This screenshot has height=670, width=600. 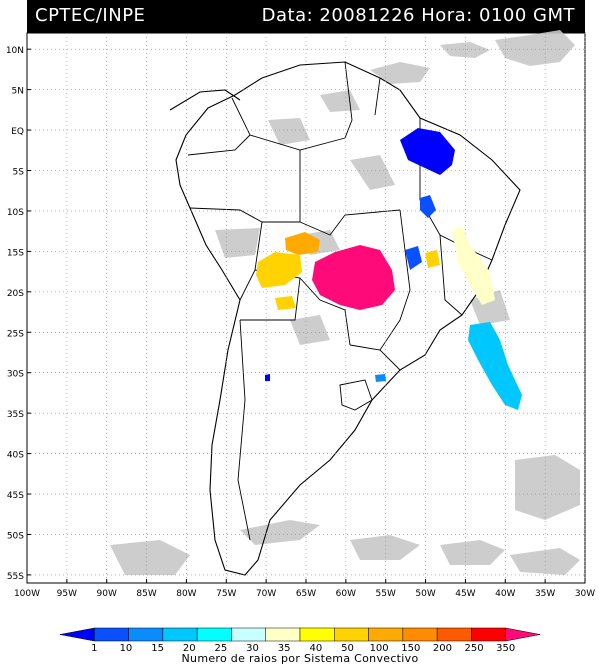 What do you see at coordinates (186, 594) in the screenshot?
I see `lon-tick-label: 80W` at bounding box center [186, 594].